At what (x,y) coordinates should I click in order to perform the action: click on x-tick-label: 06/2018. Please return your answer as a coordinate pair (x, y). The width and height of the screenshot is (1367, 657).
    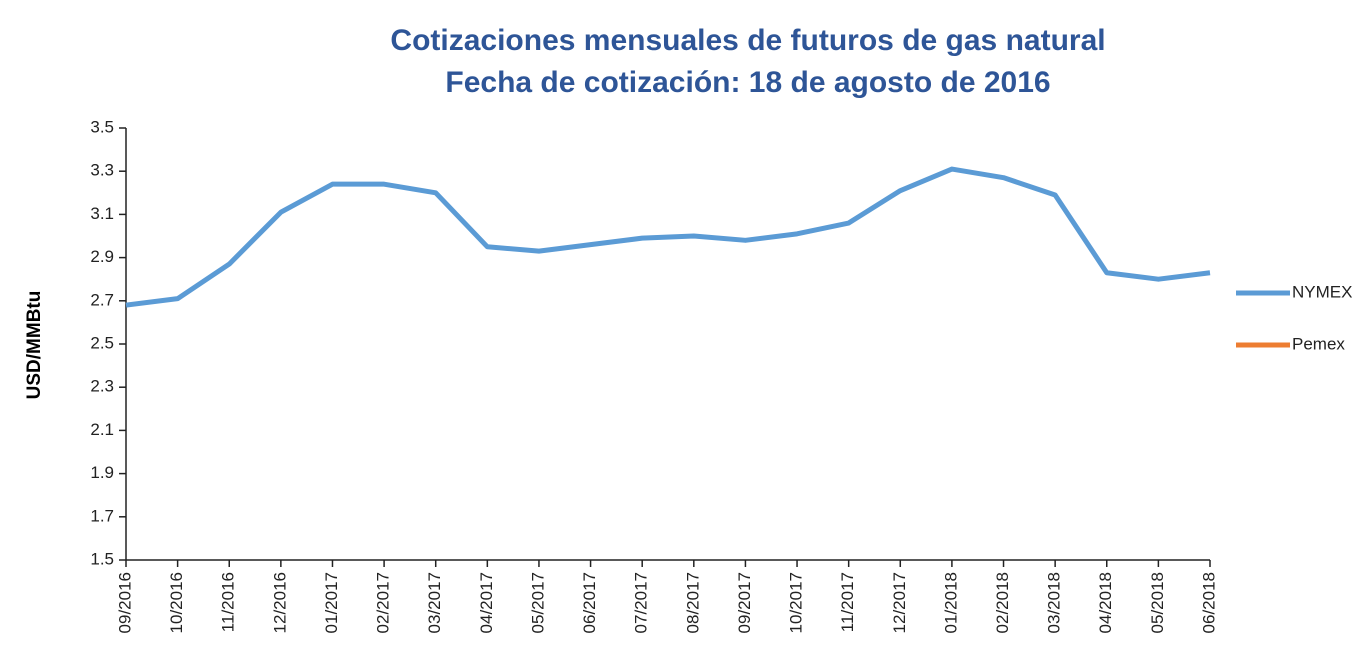
    Looking at the image, I should click on (1208, 602).